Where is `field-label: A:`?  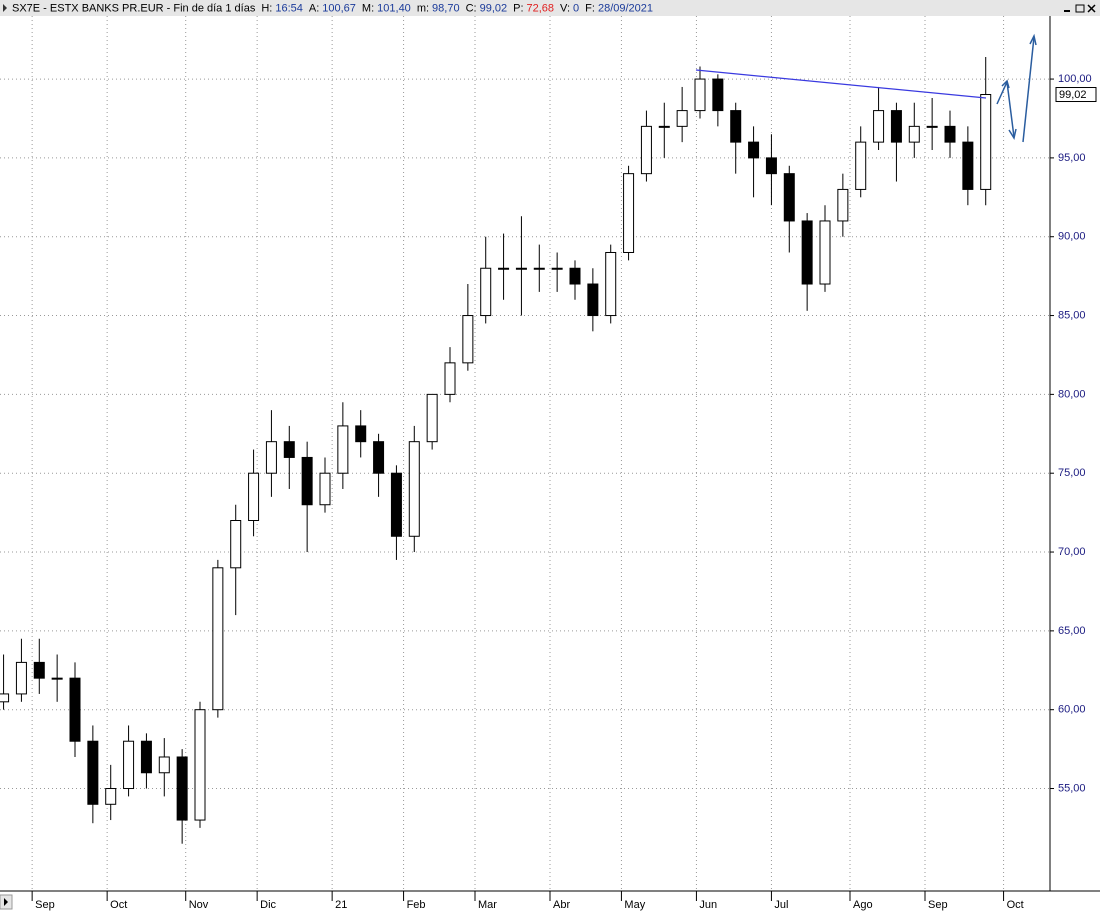
field-label: A: is located at coordinates (314, 8).